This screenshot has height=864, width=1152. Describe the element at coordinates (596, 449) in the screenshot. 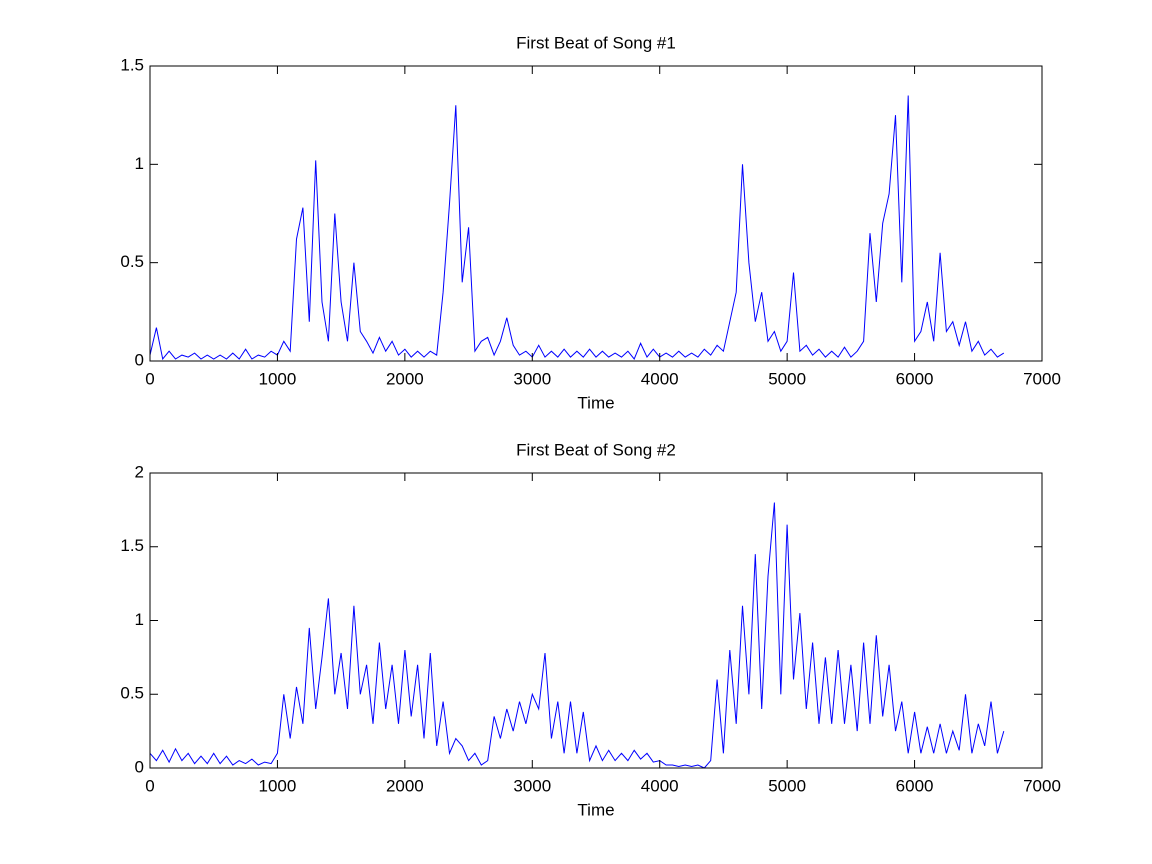

I see `chart-title: First Beat of Song #2` at that location.